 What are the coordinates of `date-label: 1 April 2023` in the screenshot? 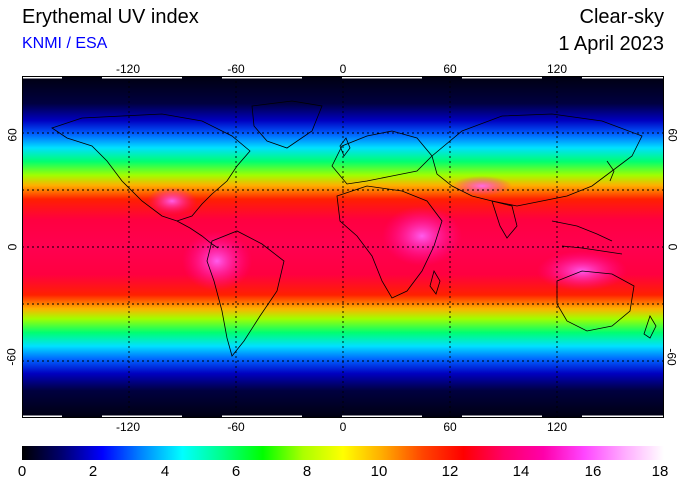 It's located at (611, 44).